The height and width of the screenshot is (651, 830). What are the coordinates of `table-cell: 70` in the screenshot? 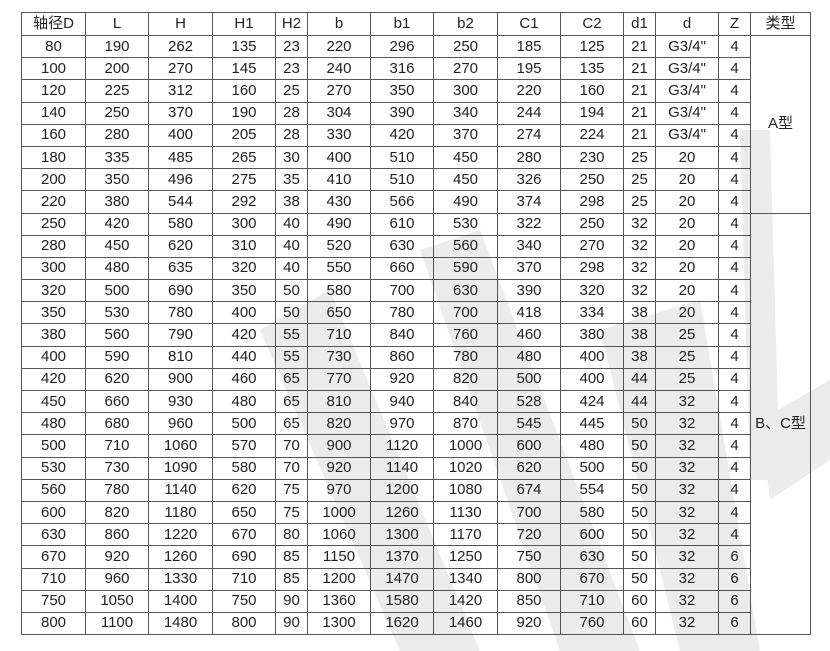 It's located at (291, 446).